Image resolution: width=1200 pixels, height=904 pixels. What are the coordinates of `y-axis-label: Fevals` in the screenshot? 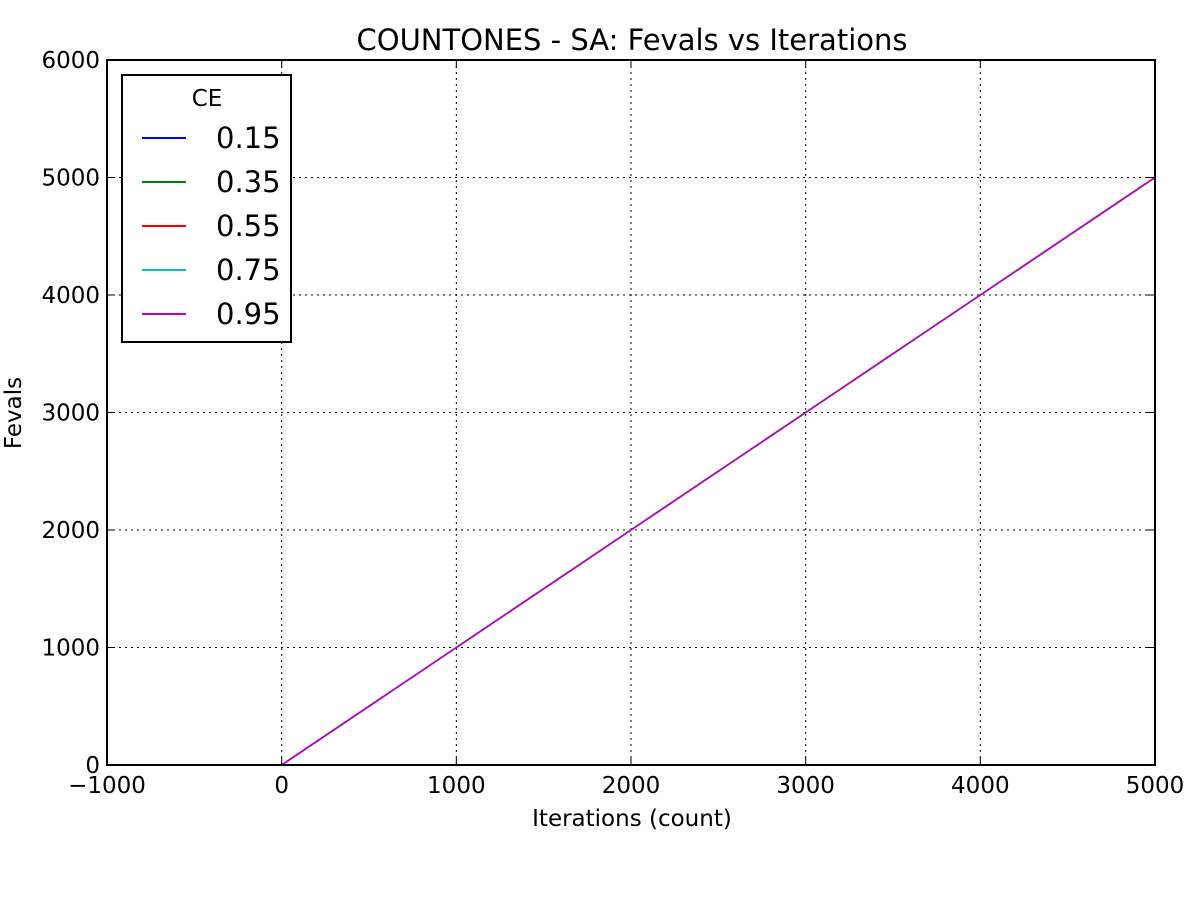 It's located at (14, 413).